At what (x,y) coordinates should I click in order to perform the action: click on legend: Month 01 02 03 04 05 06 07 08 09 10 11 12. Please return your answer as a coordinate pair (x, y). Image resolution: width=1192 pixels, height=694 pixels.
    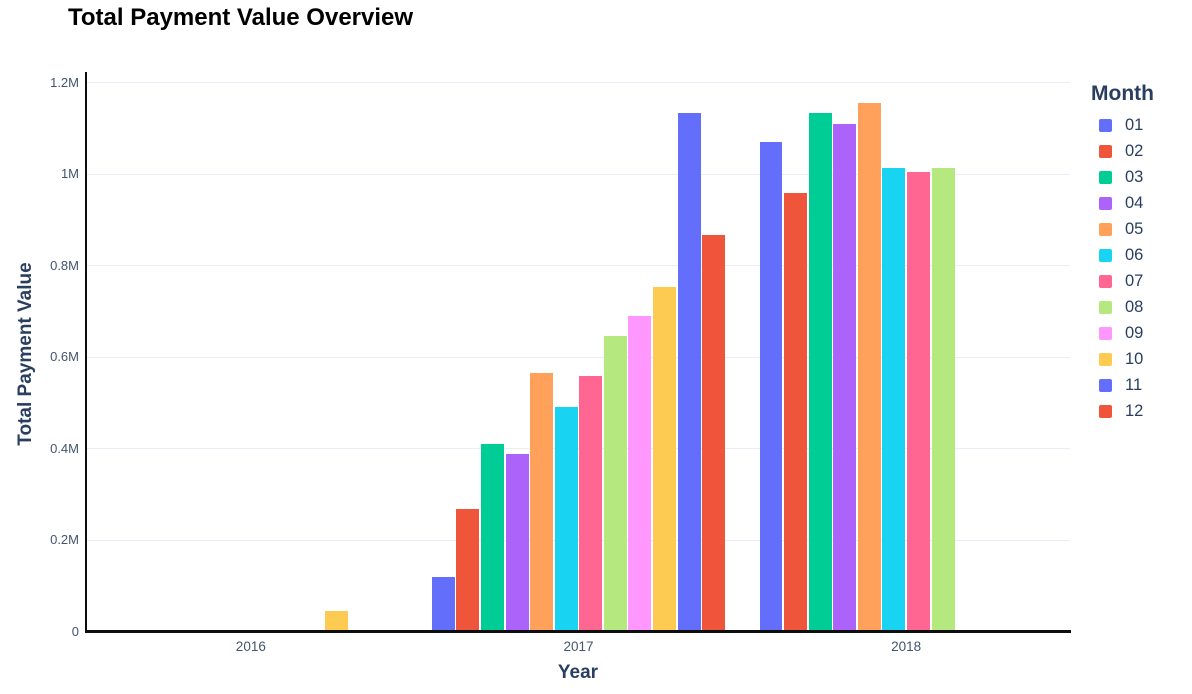
    Looking at the image, I should click on (1121, 253).